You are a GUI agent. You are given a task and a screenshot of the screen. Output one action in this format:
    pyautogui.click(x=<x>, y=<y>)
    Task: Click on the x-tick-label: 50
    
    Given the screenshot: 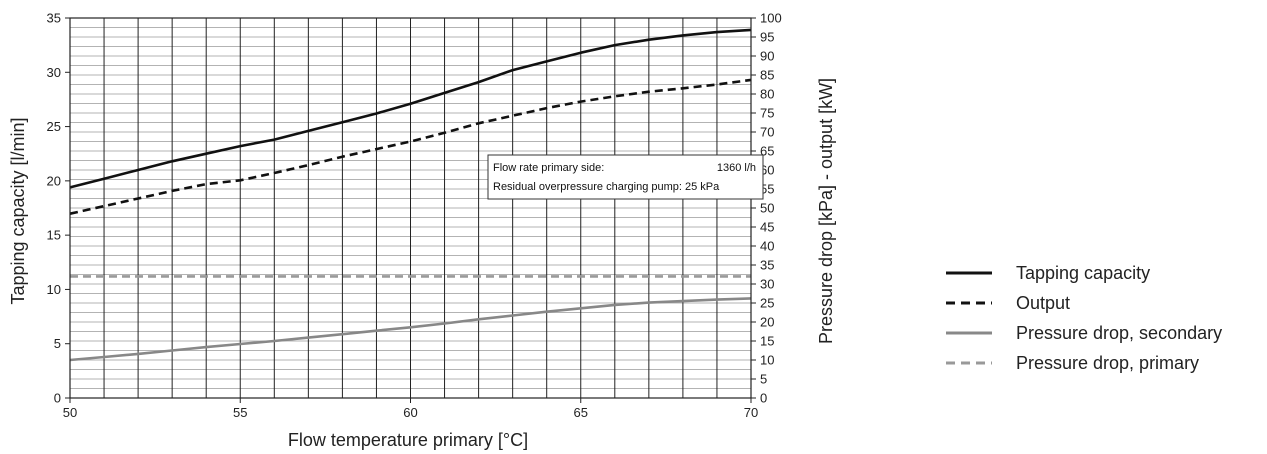 What is the action you would take?
    pyautogui.click(x=70, y=412)
    